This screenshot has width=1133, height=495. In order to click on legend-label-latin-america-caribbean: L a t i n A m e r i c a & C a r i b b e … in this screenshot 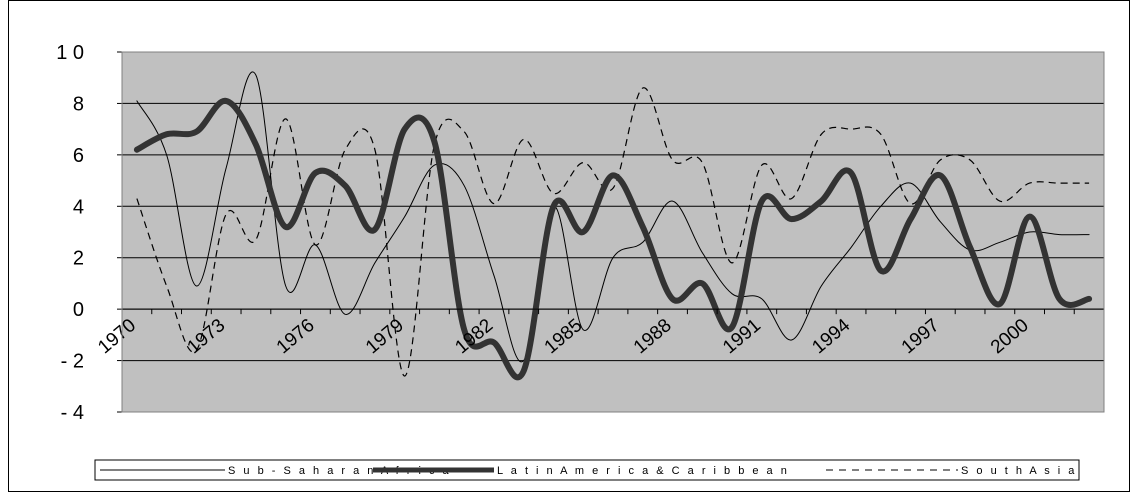, I will do `click(643, 471)`.